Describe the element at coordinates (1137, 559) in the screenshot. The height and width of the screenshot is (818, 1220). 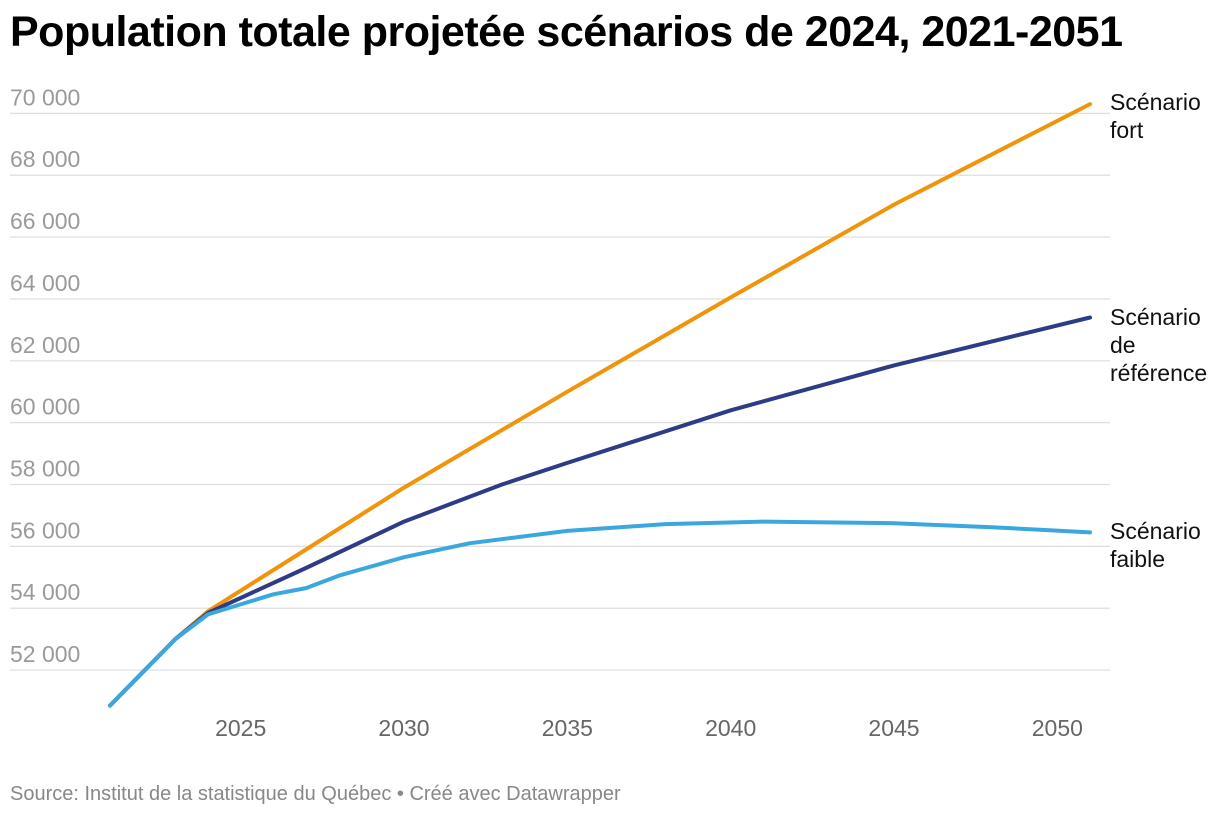
I see `series-label-line: faible` at that location.